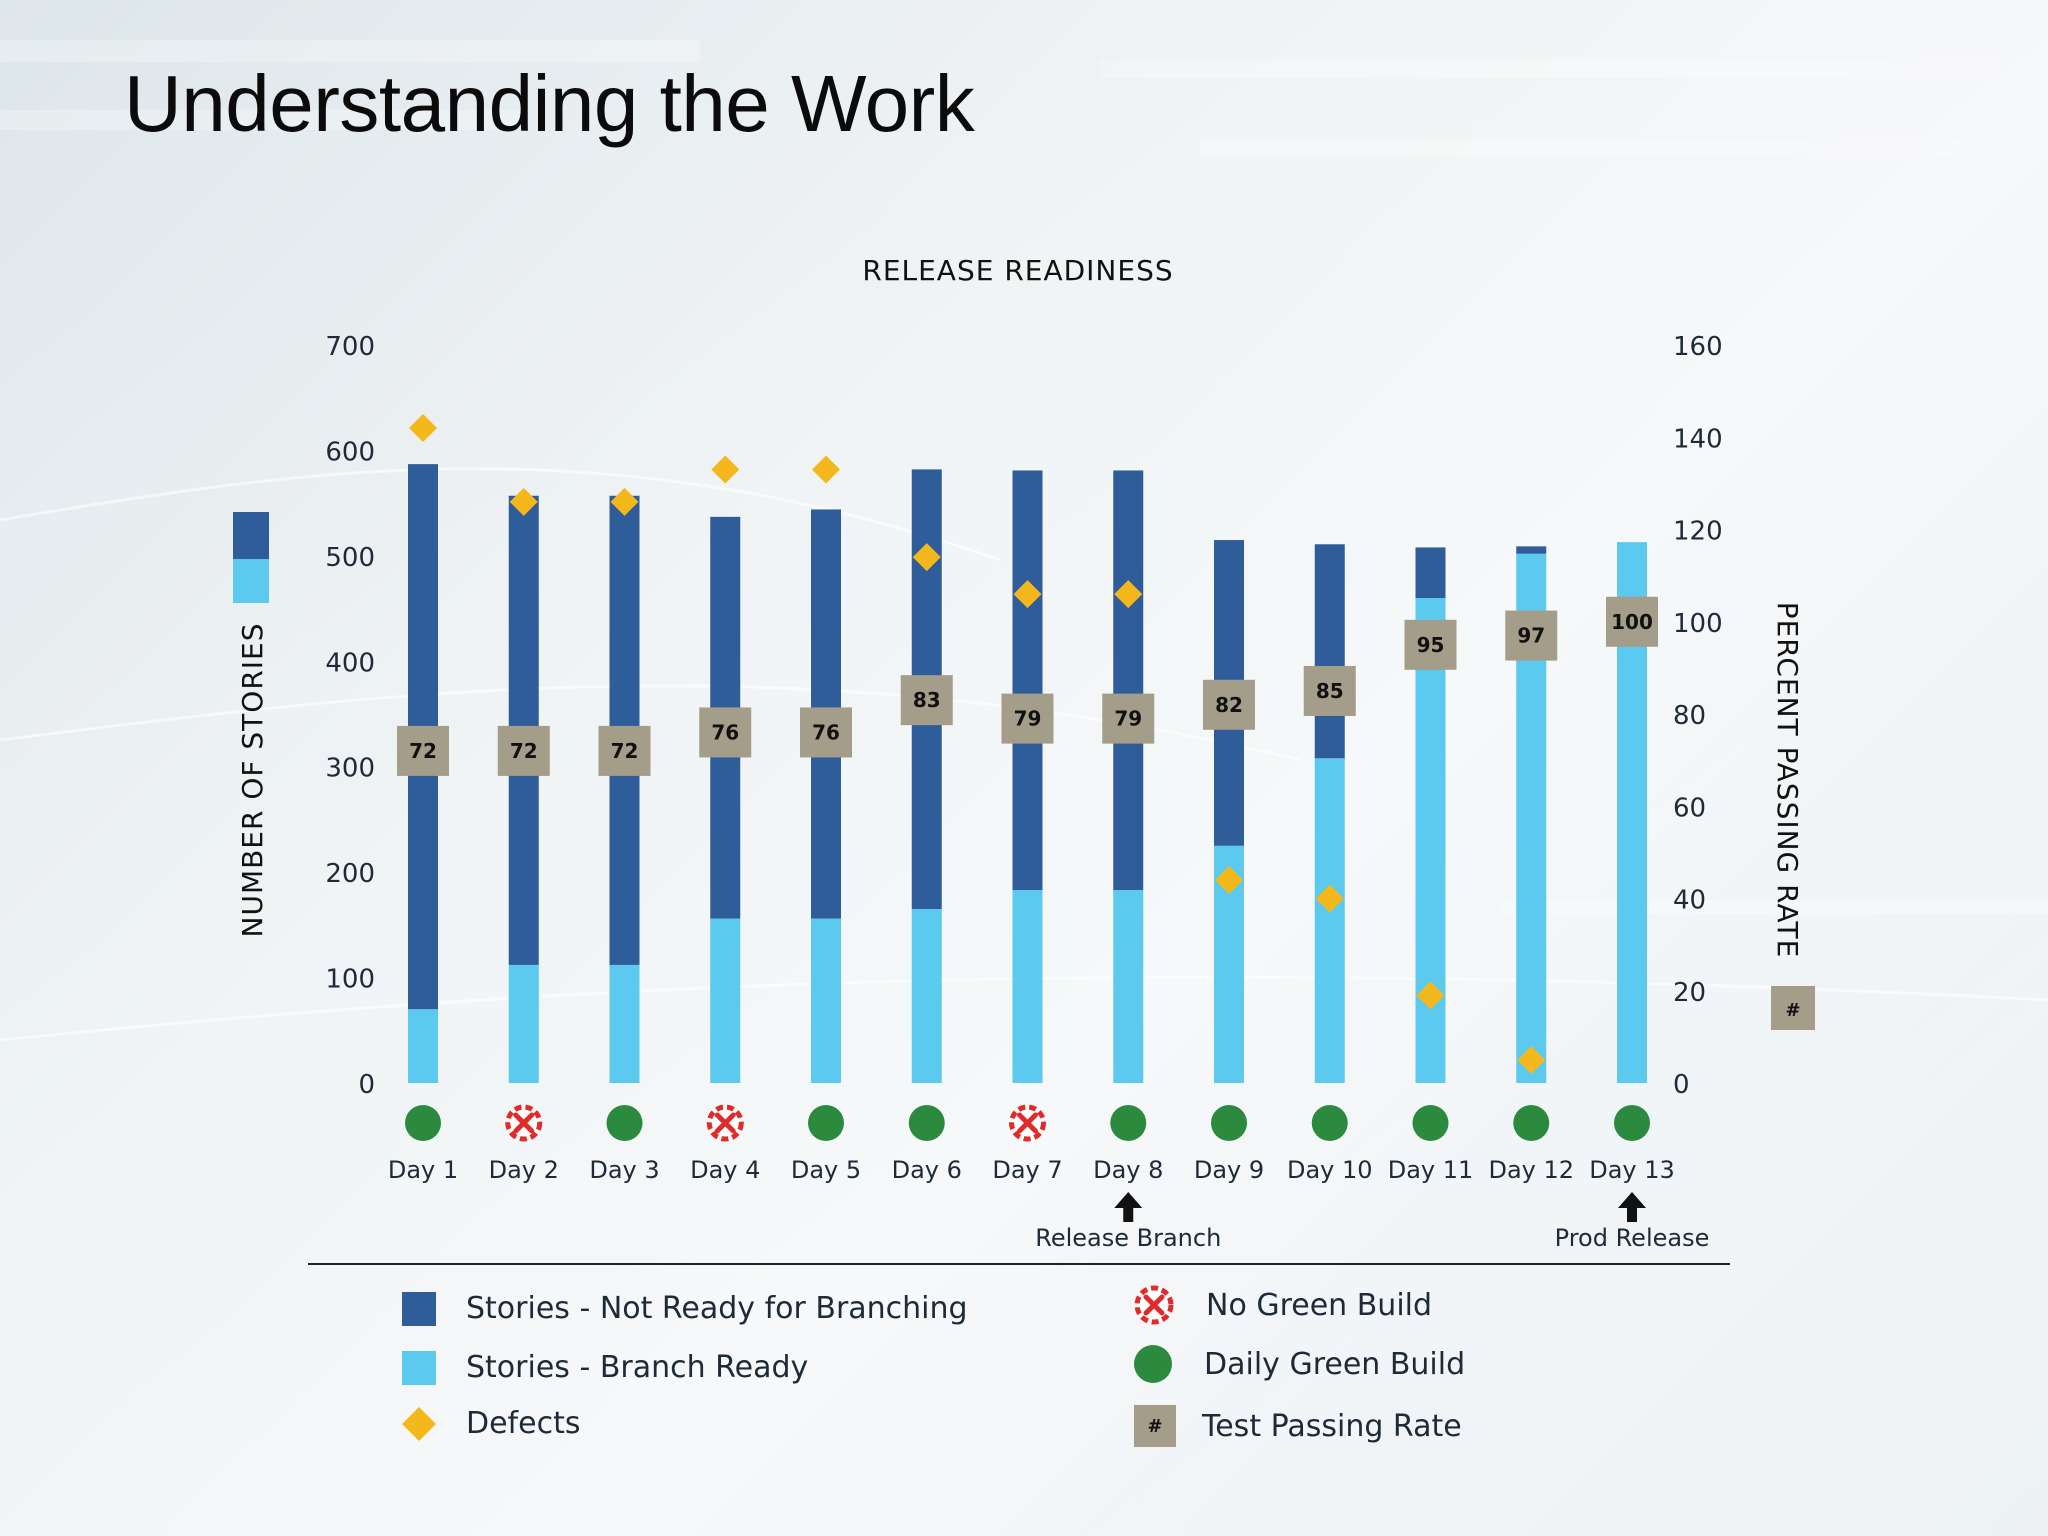 Image resolution: width=2048 pixels, height=1536 pixels. What do you see at coordinates (1698, 624) in the screenshot?
I see `y2-tick-label: 100` at bounding box center [1698, 624].